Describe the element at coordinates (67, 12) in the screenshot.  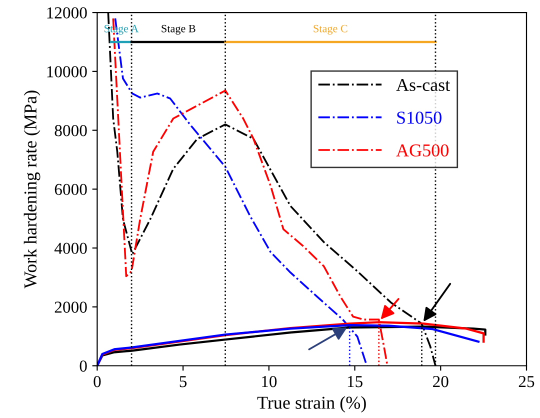
I see `y-tick-label: 12000` at that location.